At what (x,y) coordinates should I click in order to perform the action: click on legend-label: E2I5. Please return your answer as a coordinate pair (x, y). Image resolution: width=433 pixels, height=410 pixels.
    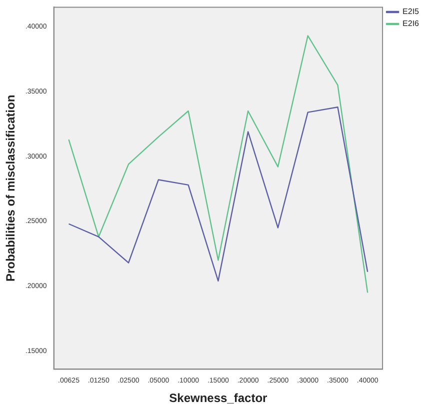
    Looking at the image, I should click on (411, 11).